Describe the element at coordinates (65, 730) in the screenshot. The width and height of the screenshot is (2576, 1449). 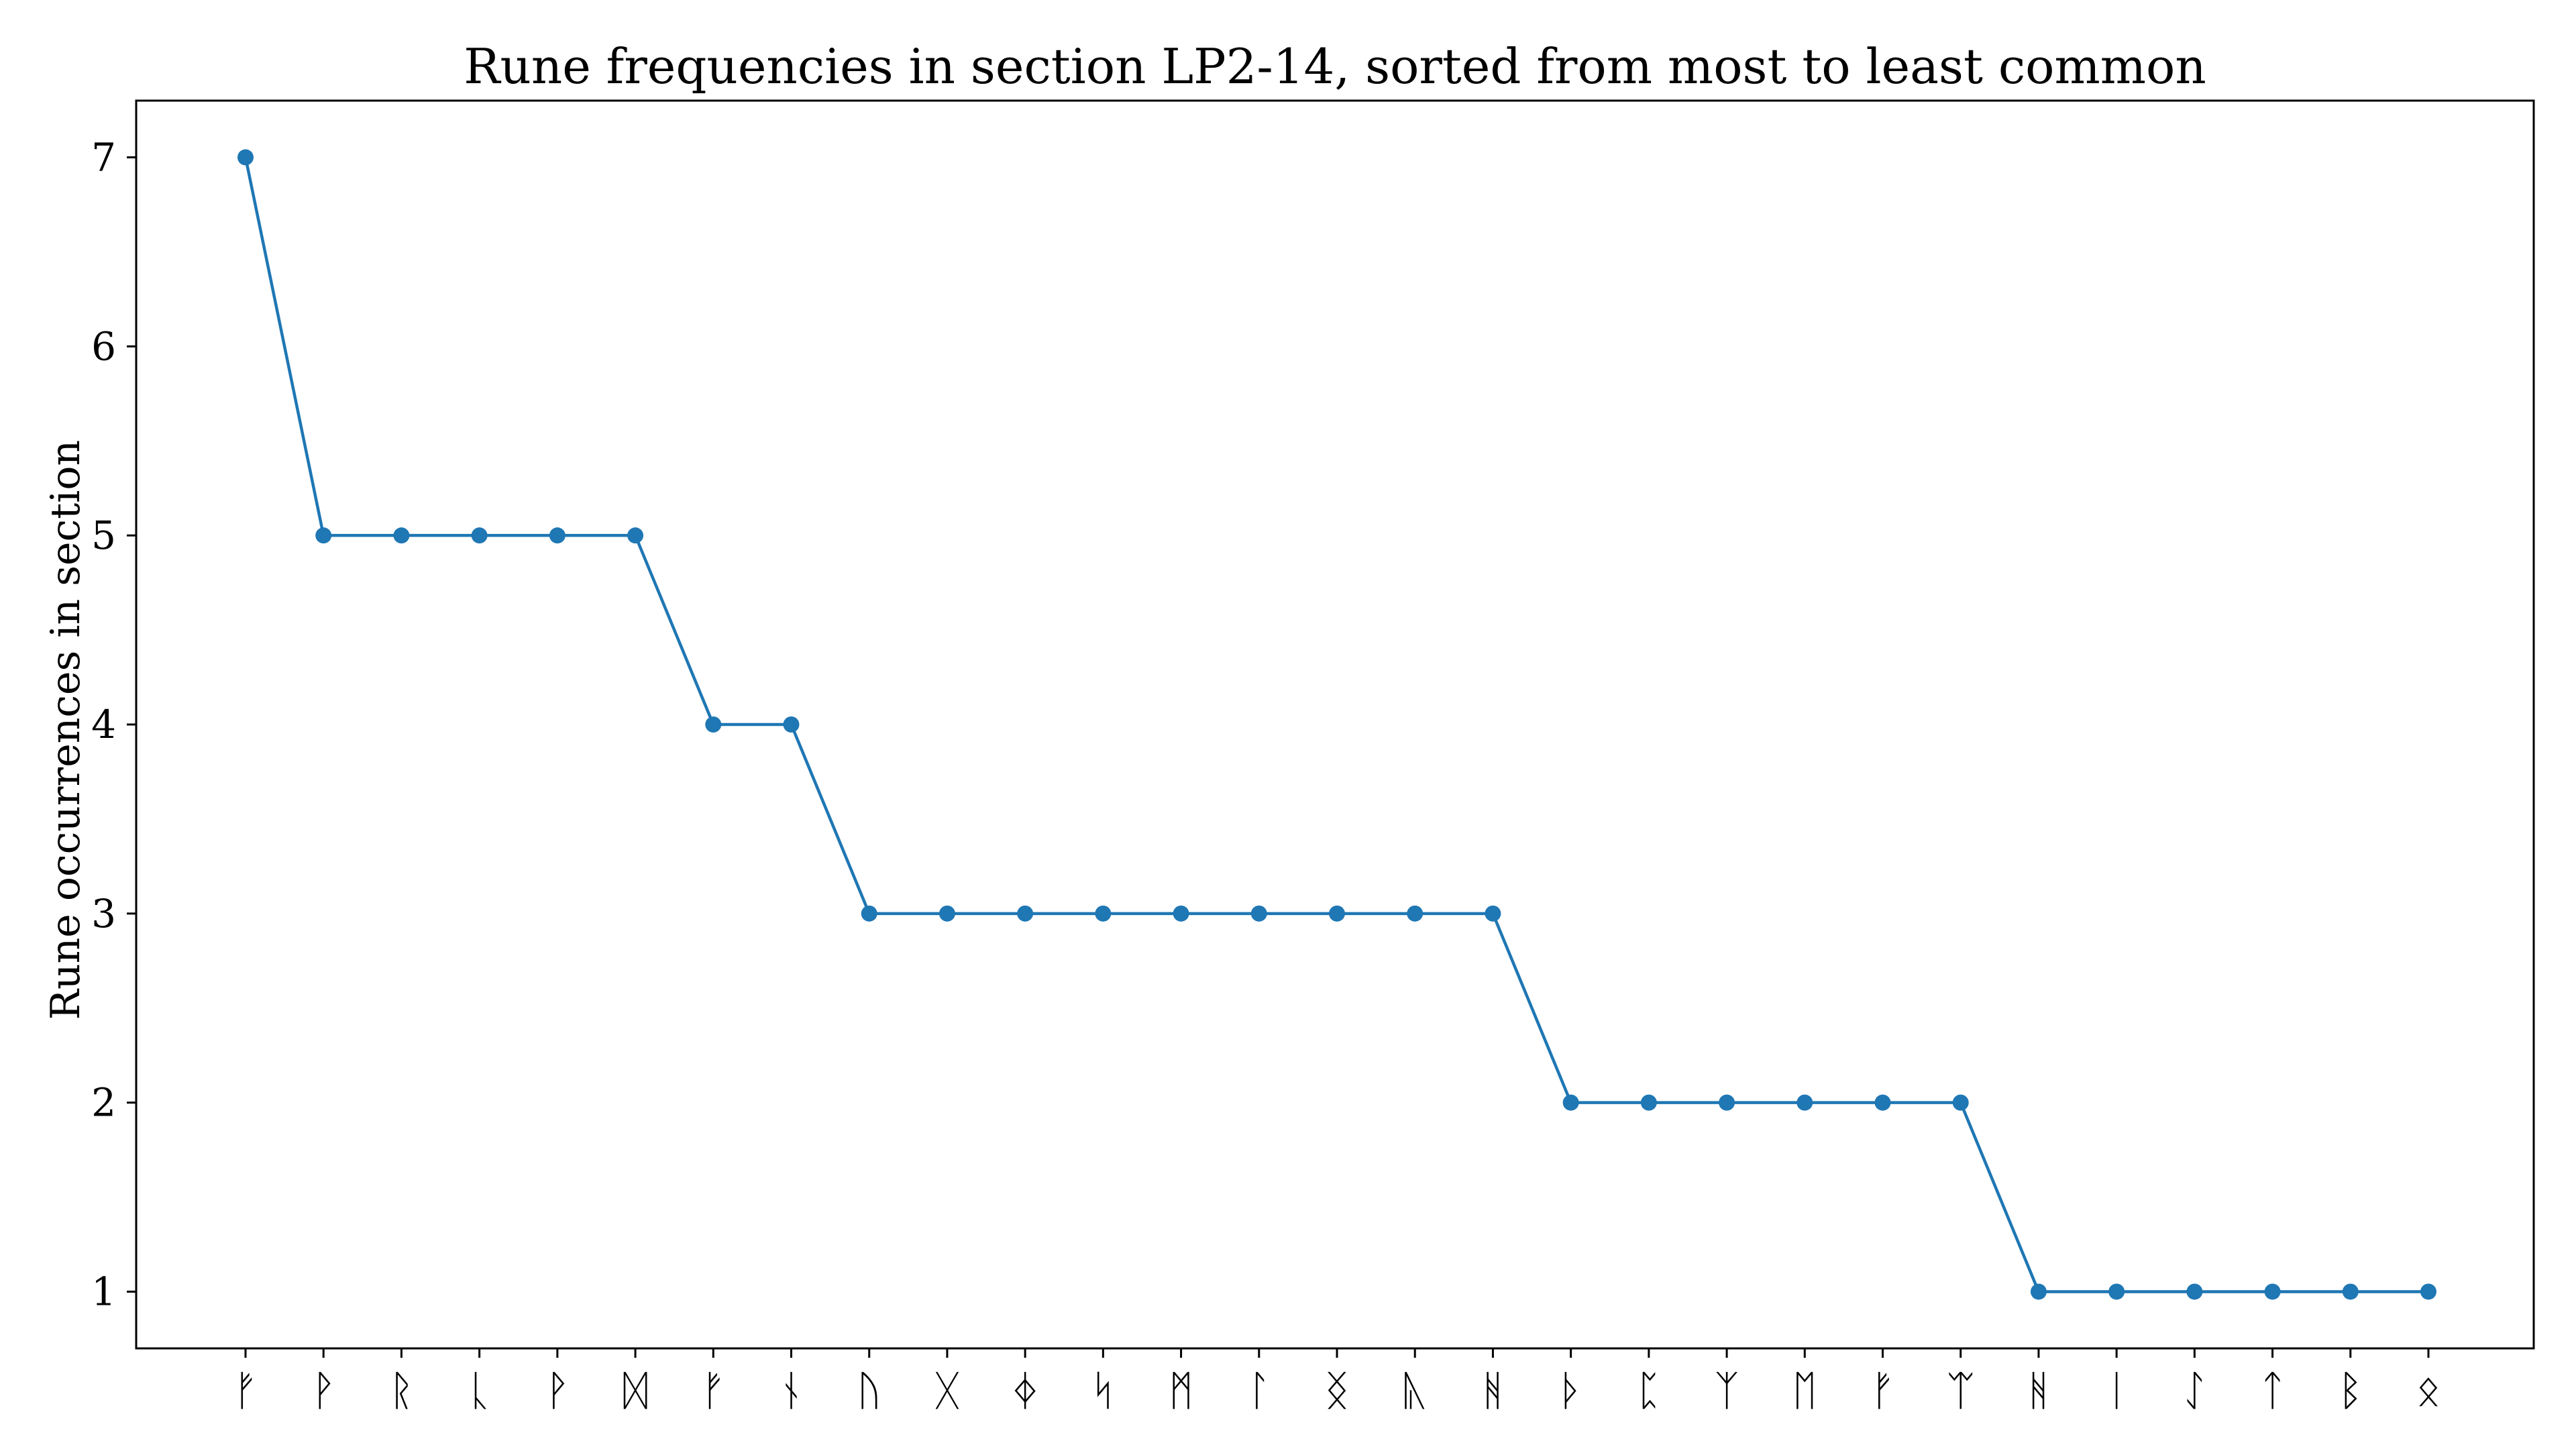
I see `y-axis-label: Rune occurrences in section` at that location.